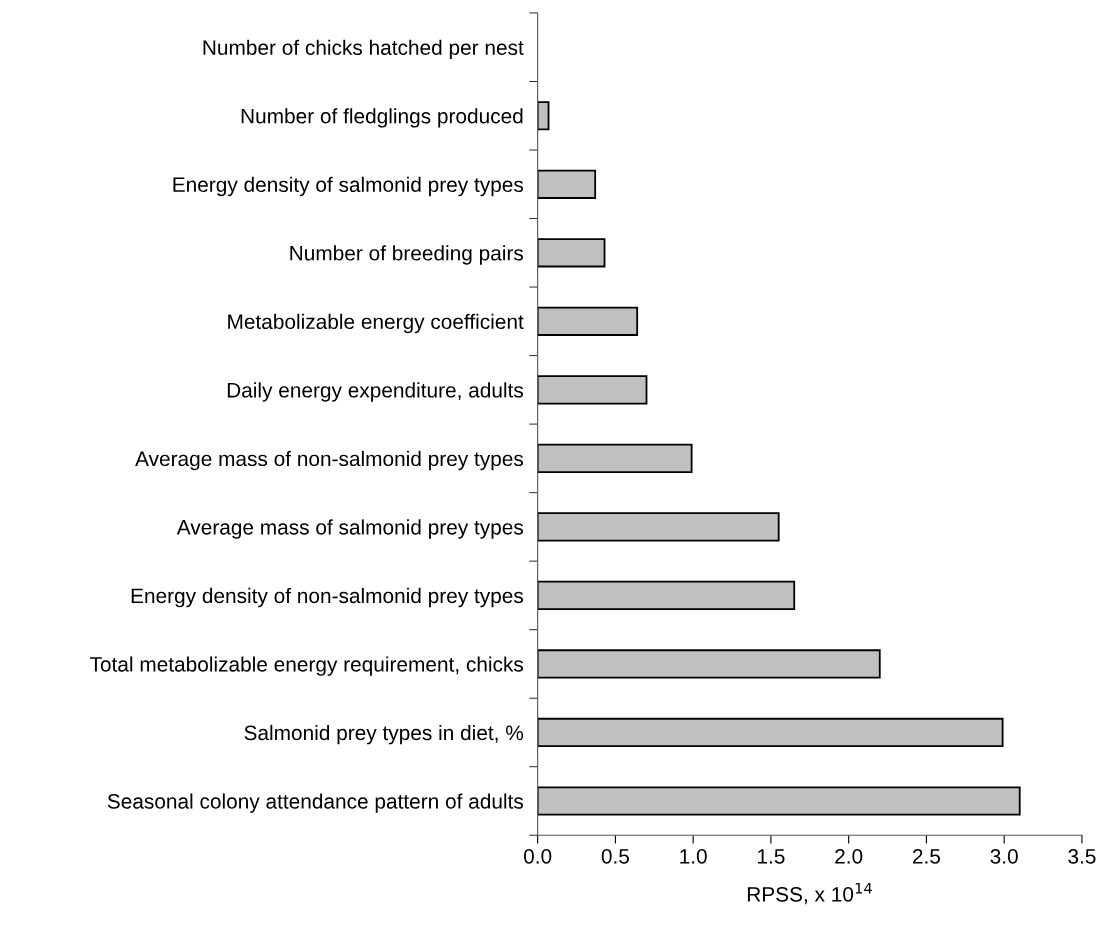  I want to click on y-tick-label: Energy density of salmonid prey types, so click(348, 186).